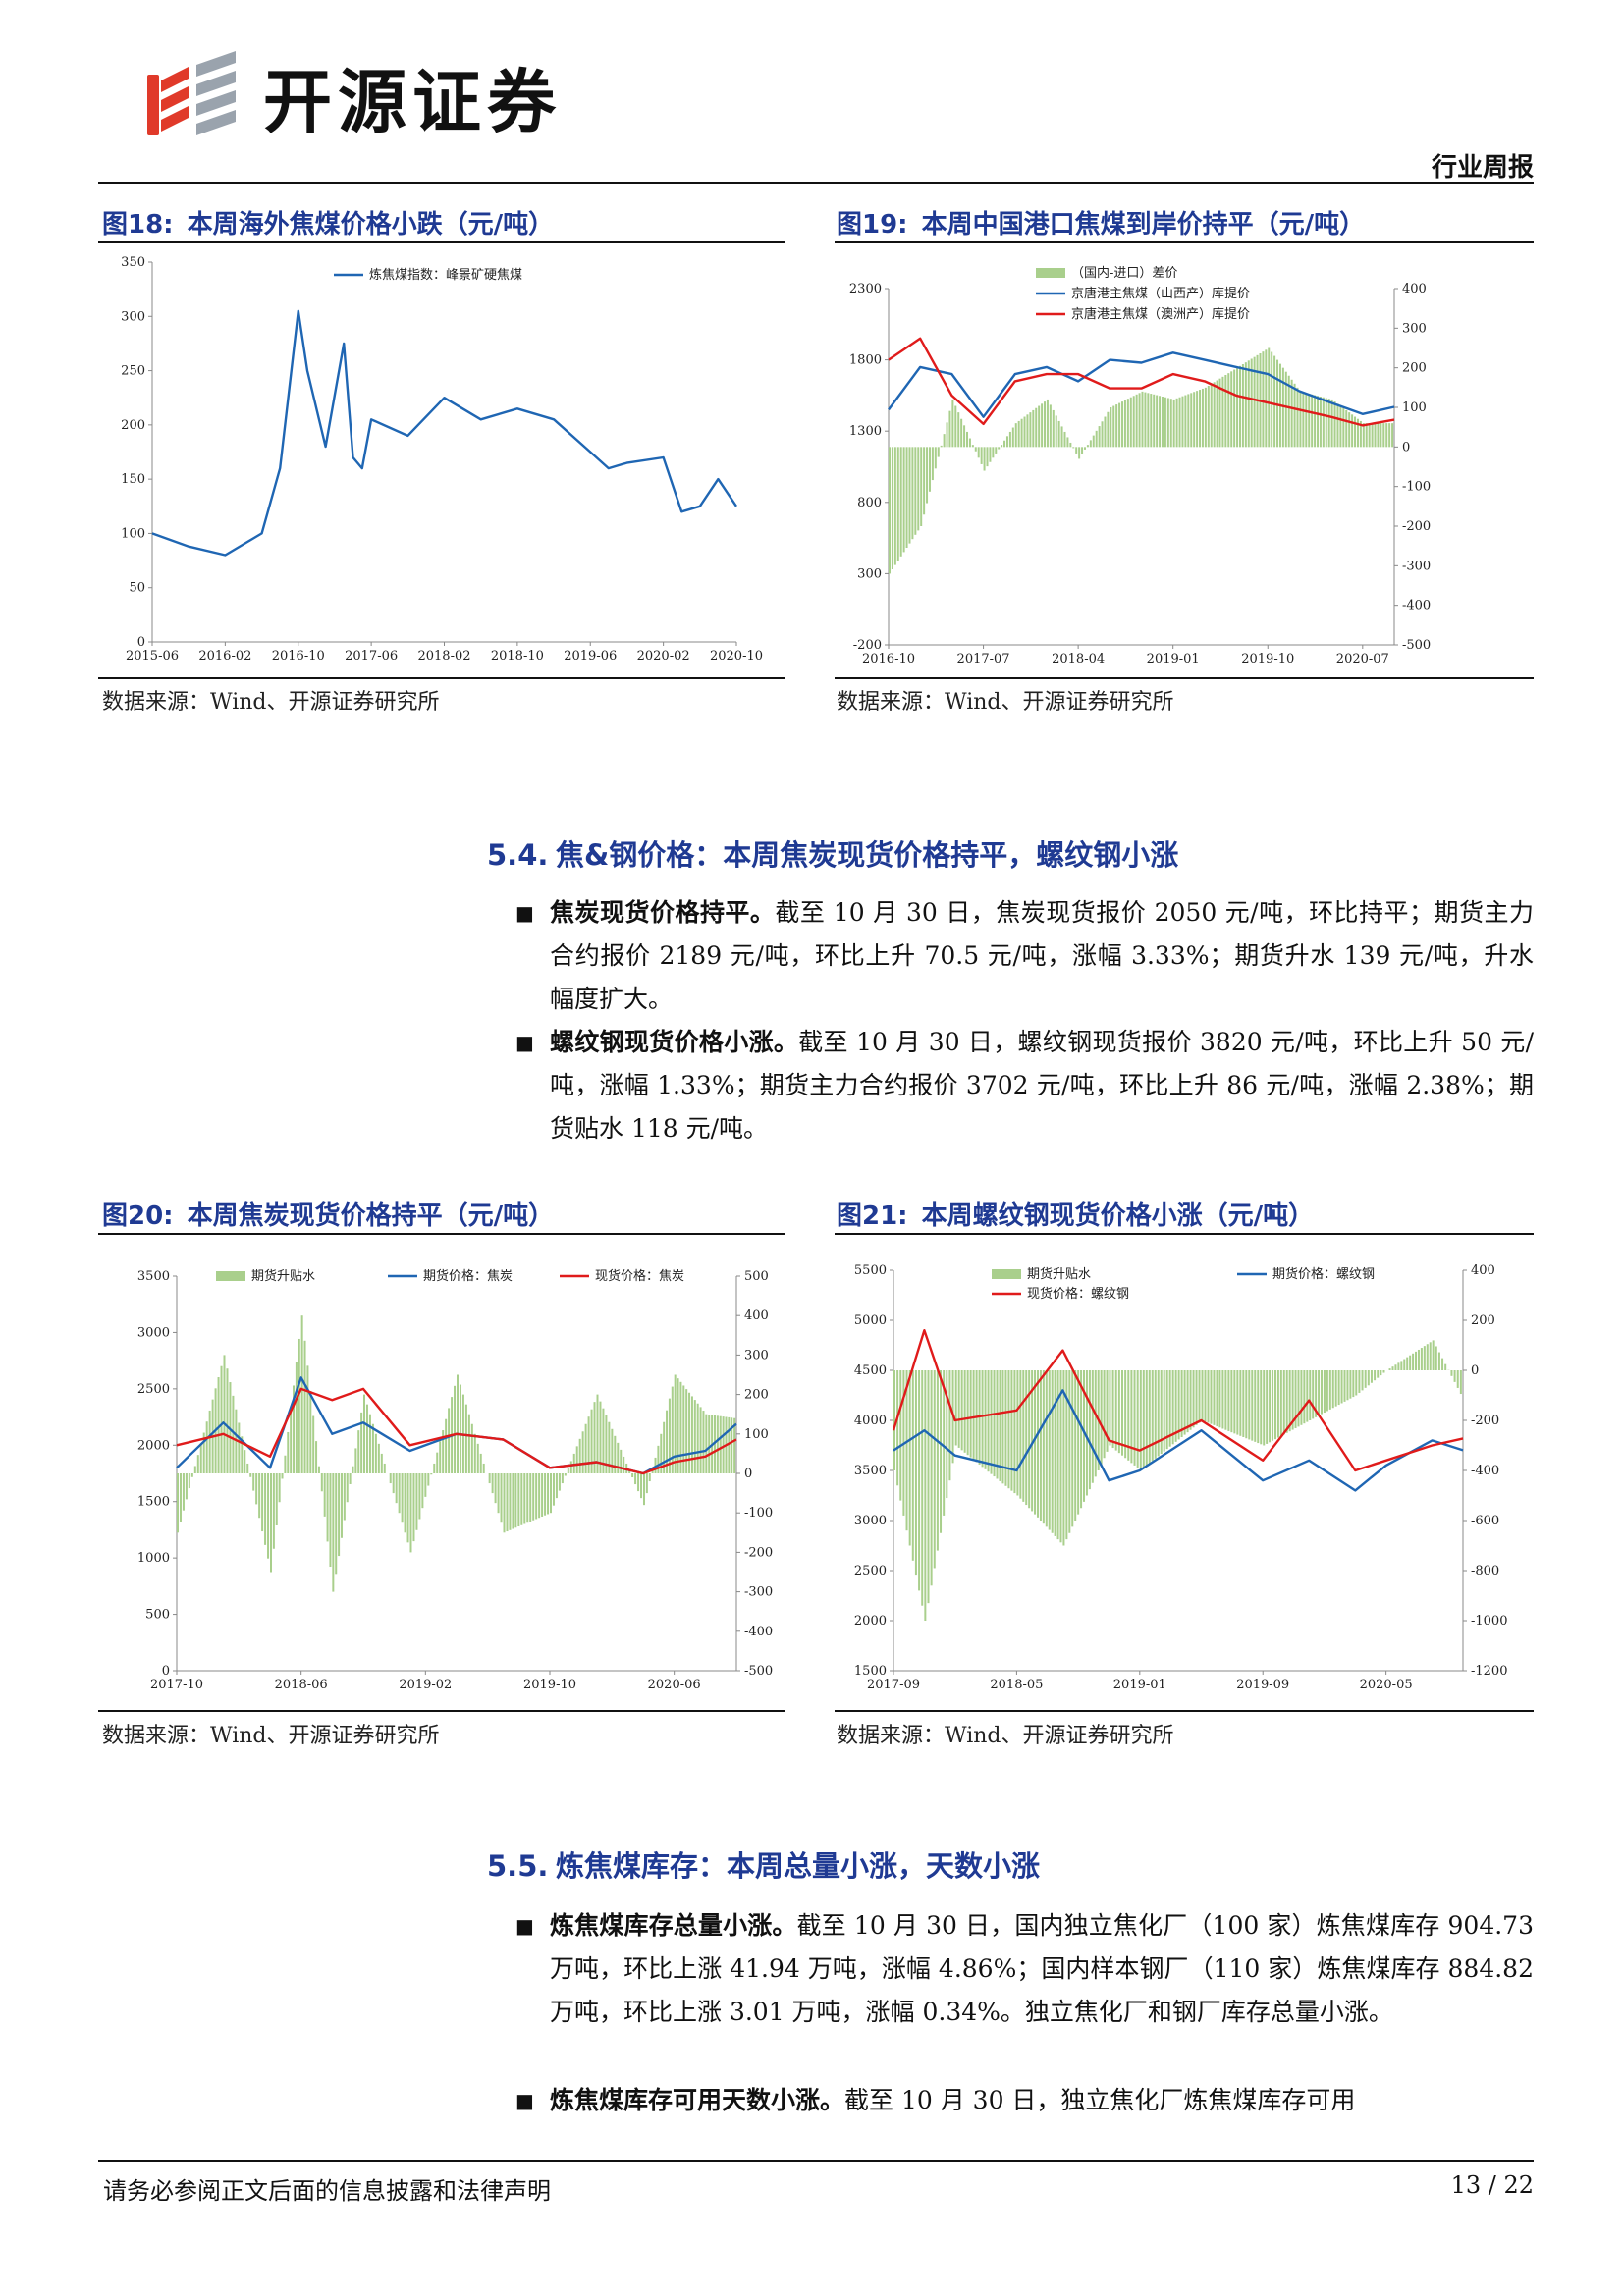 The image size is (1624, 2296). Describe the element at coordinates (1483, 1321) in the screenshot. I see `y-right-tick-label: 200` at that location.